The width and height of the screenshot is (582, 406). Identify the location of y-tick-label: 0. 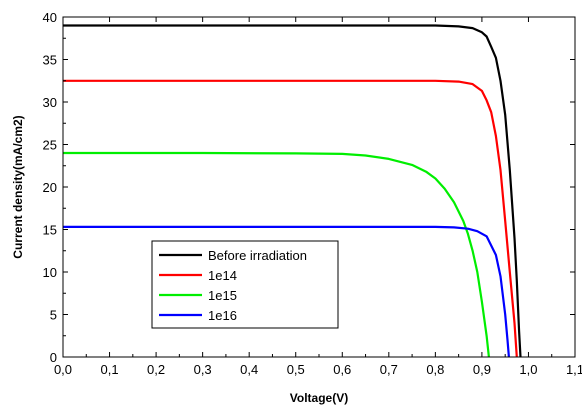
(53, 357).